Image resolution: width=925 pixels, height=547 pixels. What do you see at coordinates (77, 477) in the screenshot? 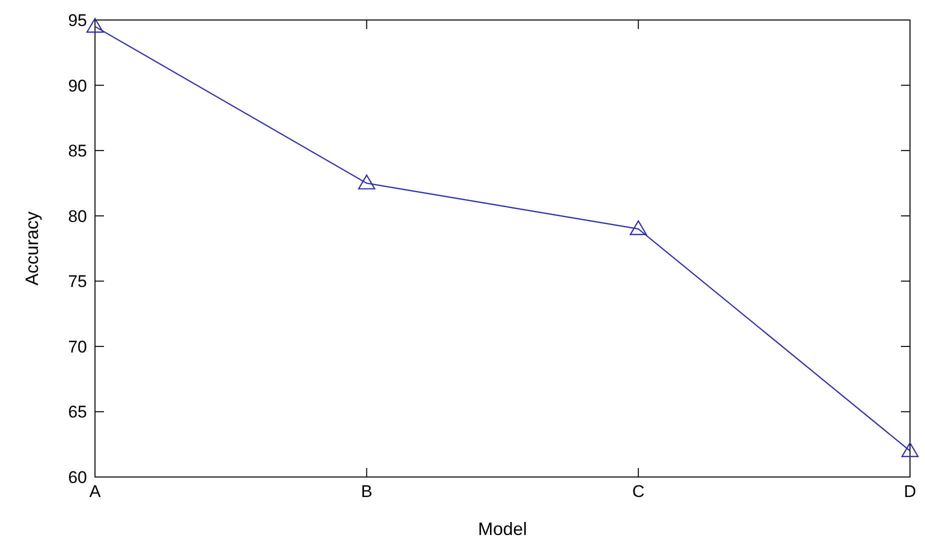
I see `y-tick-label: 60` at bounding box center [77, 477].